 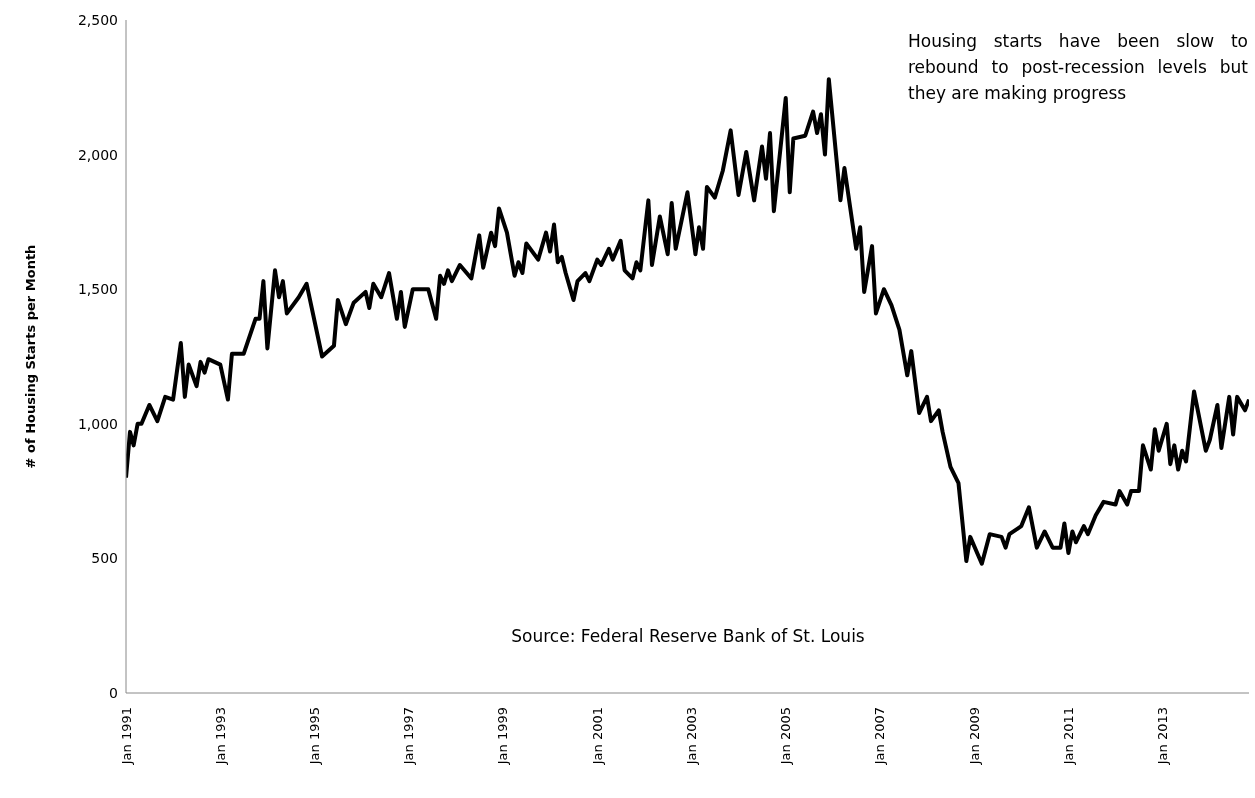 What do you see at coordinates (688, 636) in the screenshot?
I see `annotation: Source: Federal Reserve Bank of St. Louis` at bounding box center [688, 636].